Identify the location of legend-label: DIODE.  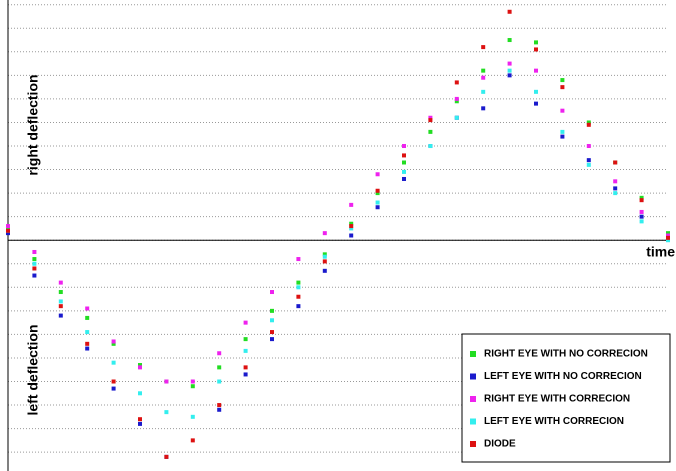
(500, 444).